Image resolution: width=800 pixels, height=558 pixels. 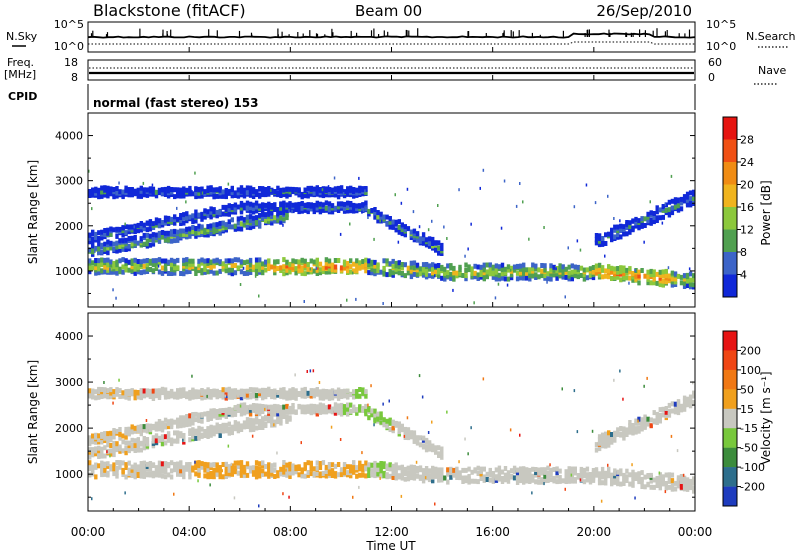 What do you see at coordinates (594, 532) in the screenshot?
I see `x-tick-label: 20:00` at bounding box center [594, 532].